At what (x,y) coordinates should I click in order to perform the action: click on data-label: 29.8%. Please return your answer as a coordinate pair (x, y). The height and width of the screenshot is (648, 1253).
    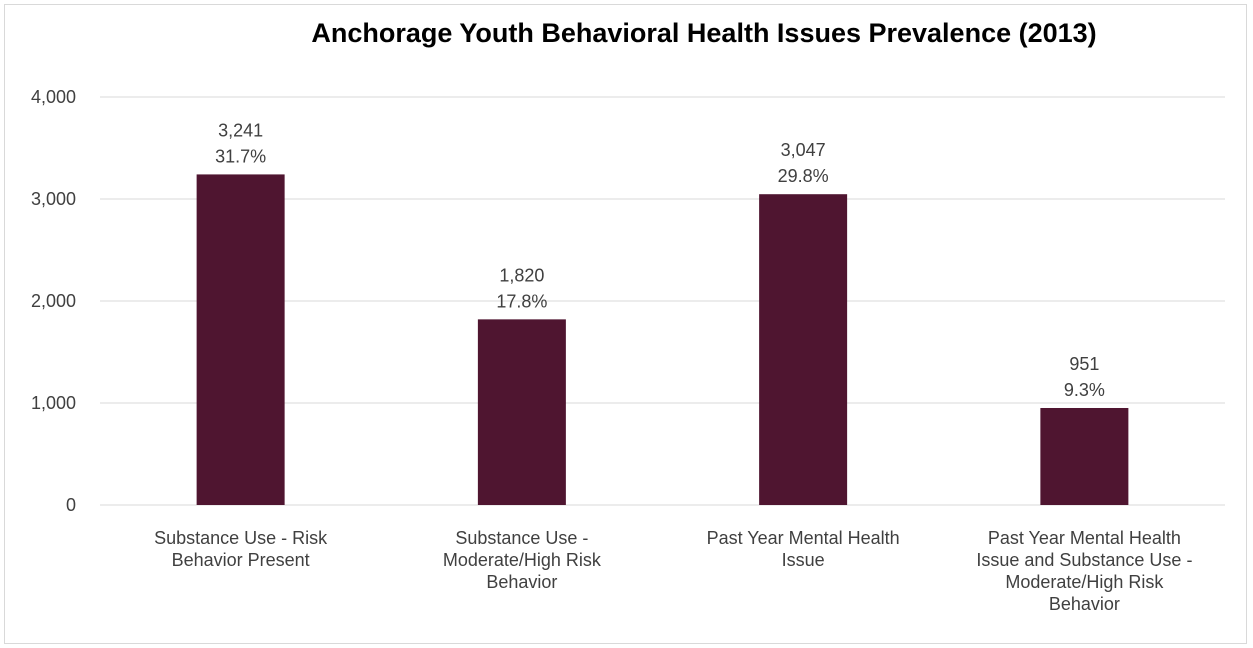
    Looking at the image, I should click on (803, 176).